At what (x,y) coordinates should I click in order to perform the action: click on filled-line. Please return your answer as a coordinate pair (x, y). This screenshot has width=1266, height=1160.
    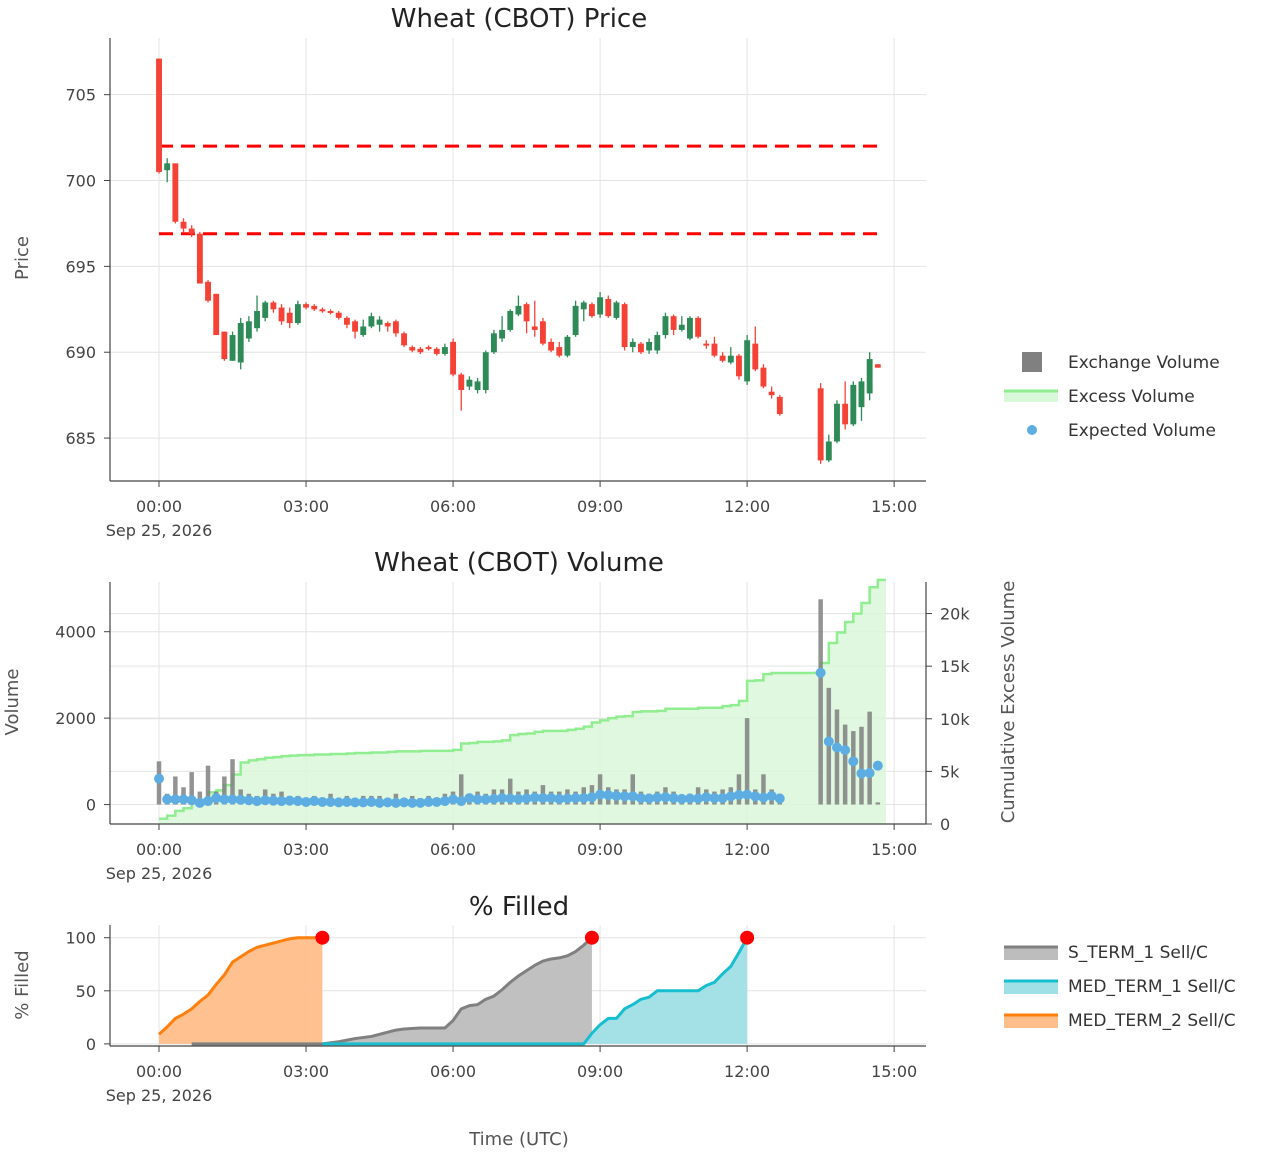
    Looking at the image, I should click on (392, 991).